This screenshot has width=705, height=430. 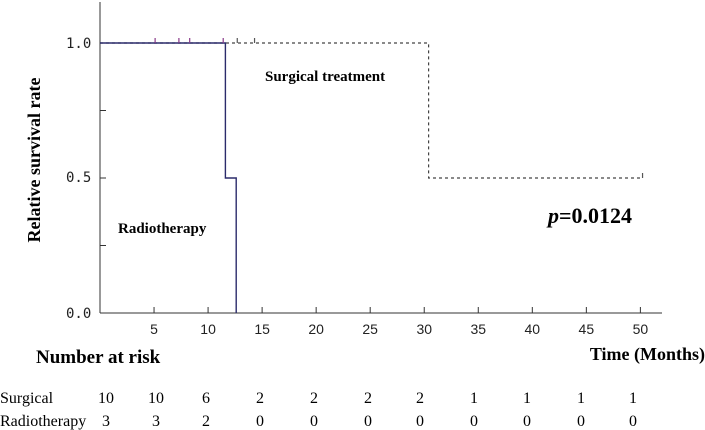 What do you see at coordinates (168, 177) in the screenshot?
I see `radiotherapy-survival-curve` at bounding box center [168, 177].